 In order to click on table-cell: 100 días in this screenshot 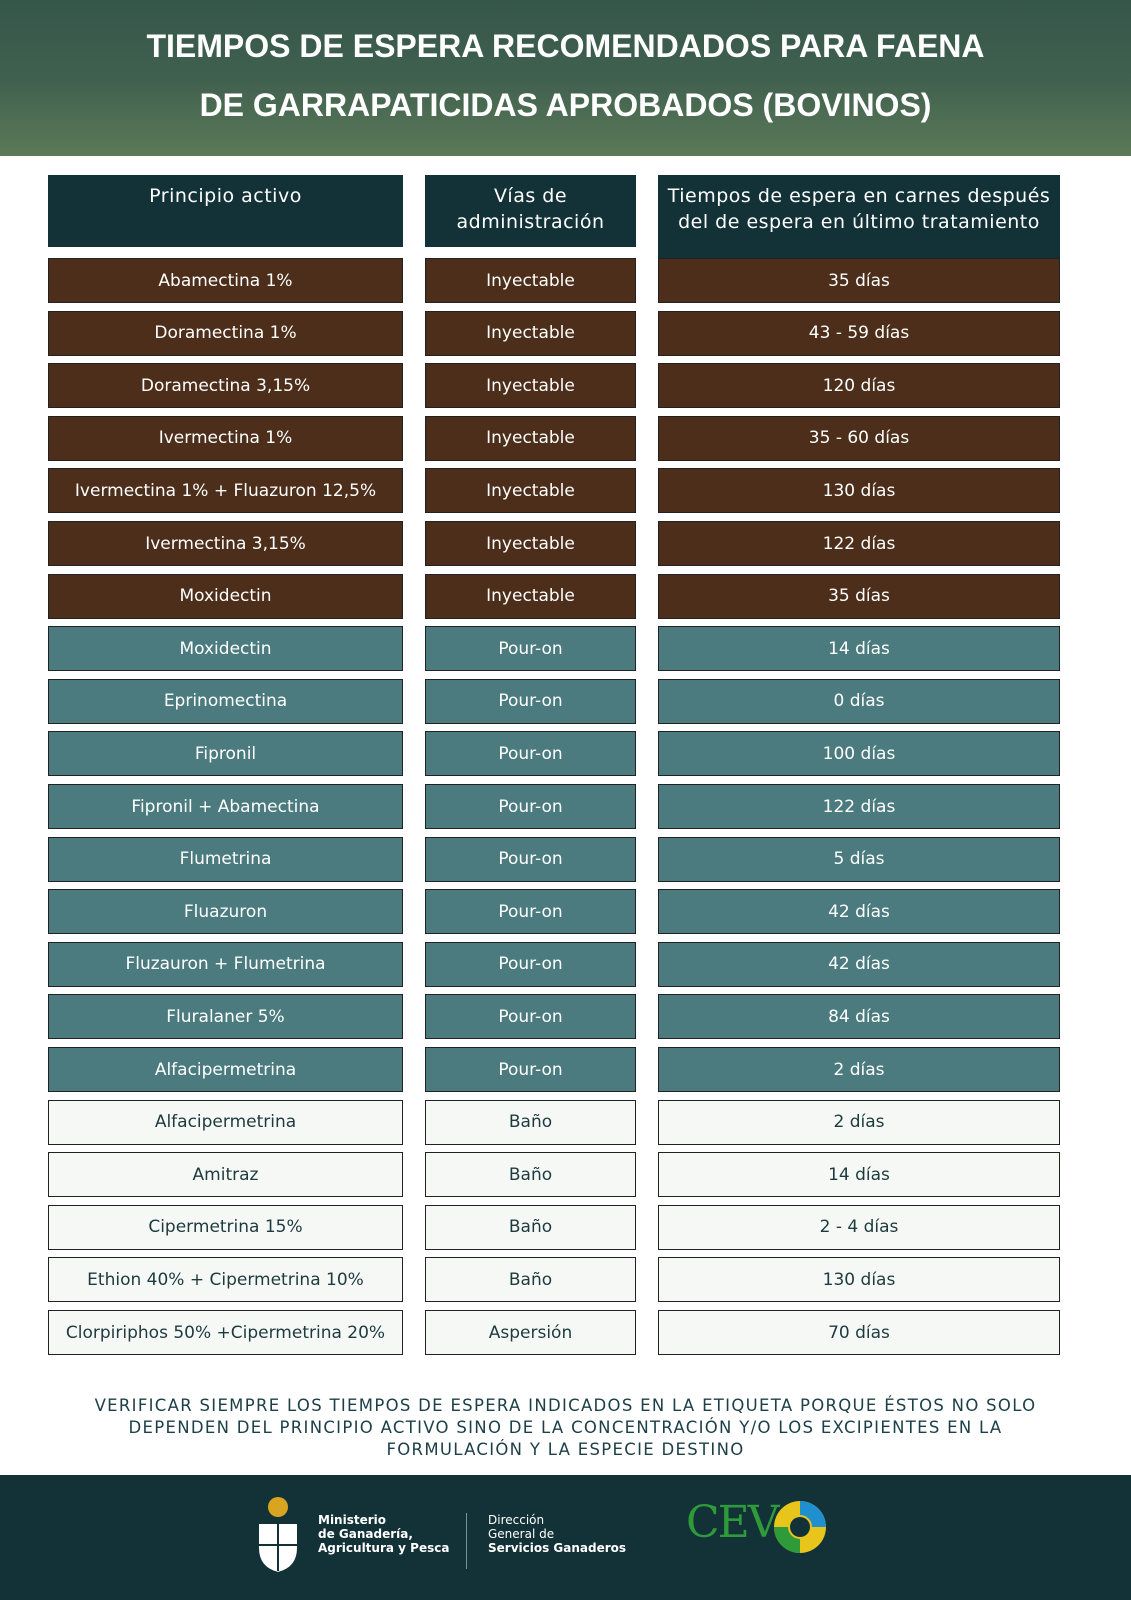, I will do `click(859, 754)`.